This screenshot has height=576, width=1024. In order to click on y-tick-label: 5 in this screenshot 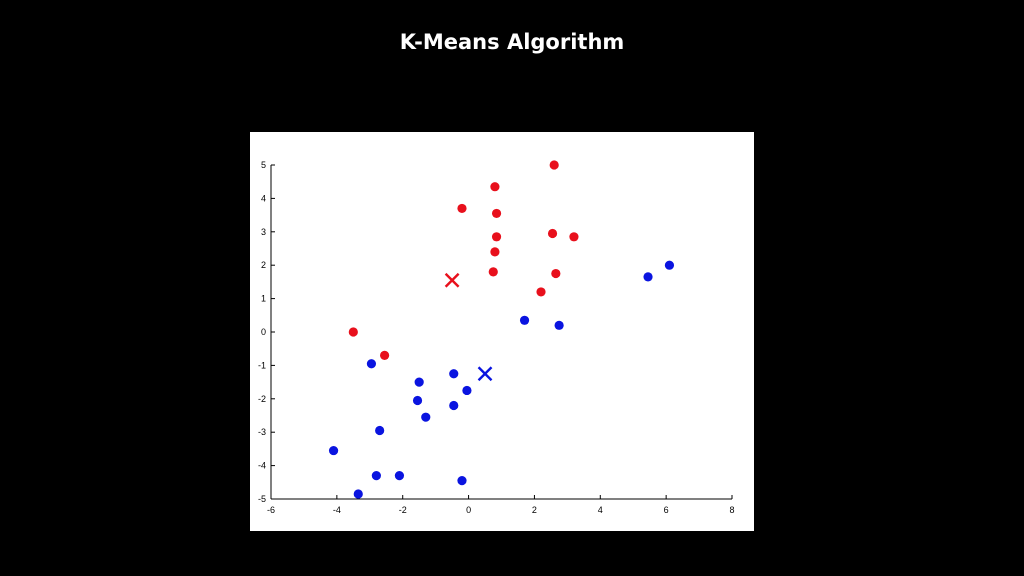, I will do `click(263, 165)`.